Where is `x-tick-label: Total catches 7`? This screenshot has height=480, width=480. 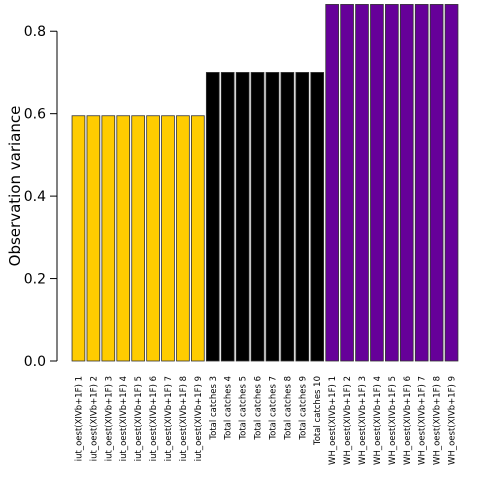
x-tick-label: Total catches 7 is located at coordinates (273, 408).